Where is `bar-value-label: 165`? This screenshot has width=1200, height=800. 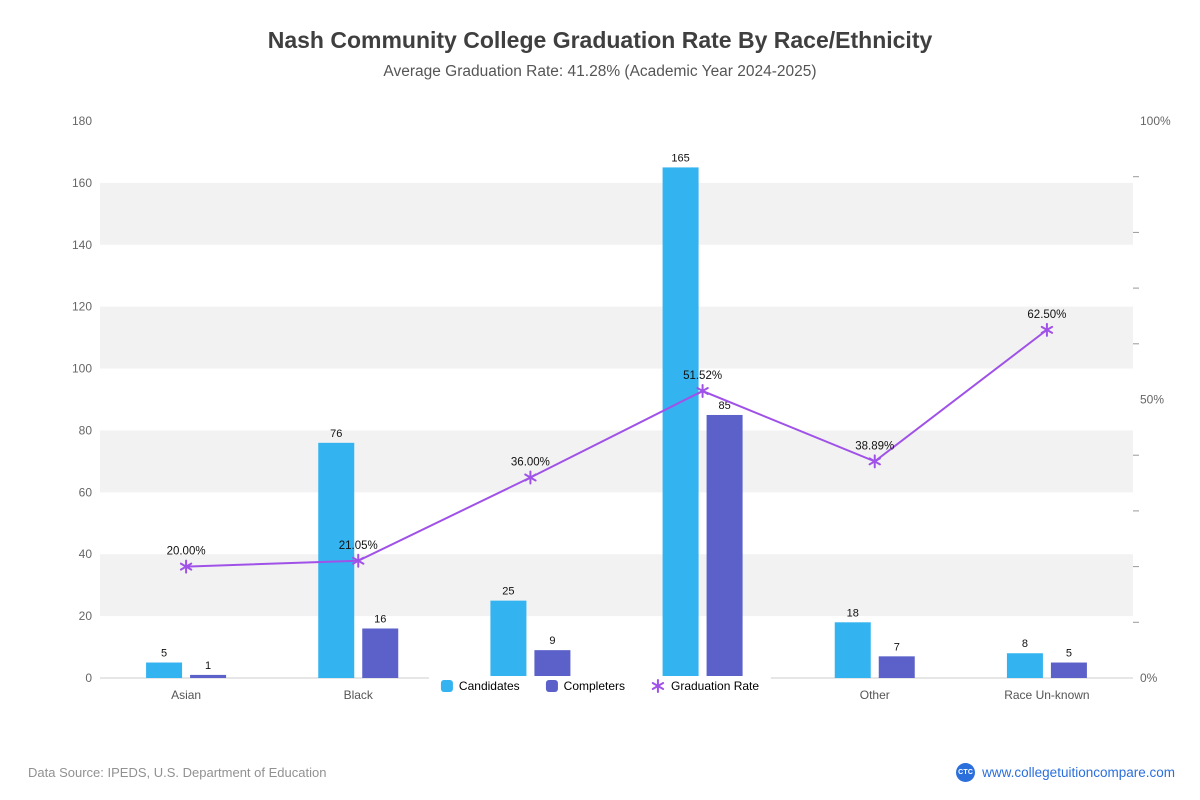 bar-value-label: 165 is located at coordinates (680, 158).